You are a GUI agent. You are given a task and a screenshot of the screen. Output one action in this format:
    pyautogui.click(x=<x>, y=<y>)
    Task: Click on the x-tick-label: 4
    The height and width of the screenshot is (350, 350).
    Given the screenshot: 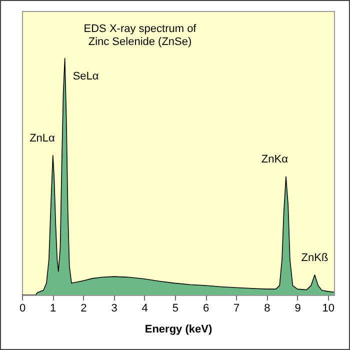 What is the action you would take?
    pyautogui.click(x=145, y=308)
    